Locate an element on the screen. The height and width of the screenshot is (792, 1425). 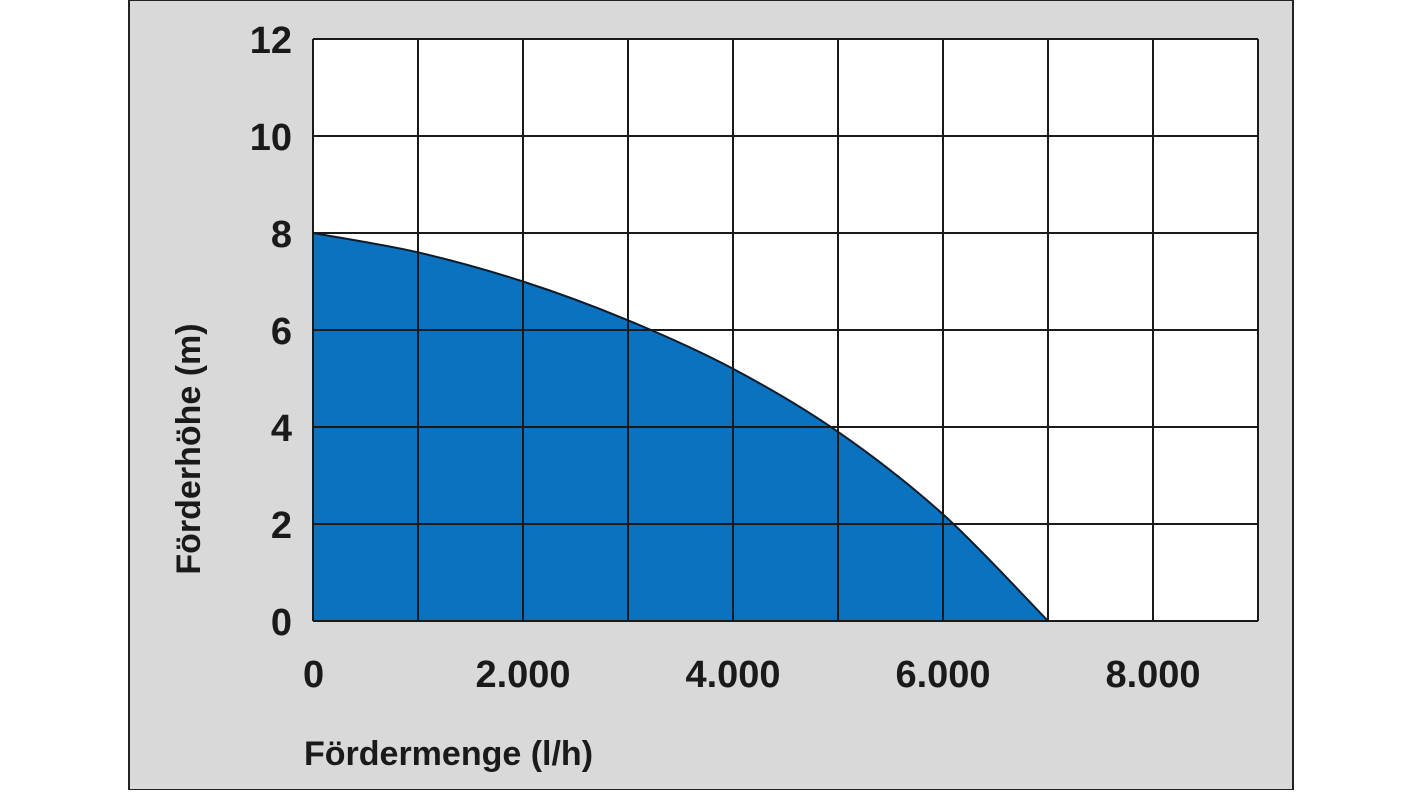
y-tick-label: 12 is located at coordinates (271, 41).